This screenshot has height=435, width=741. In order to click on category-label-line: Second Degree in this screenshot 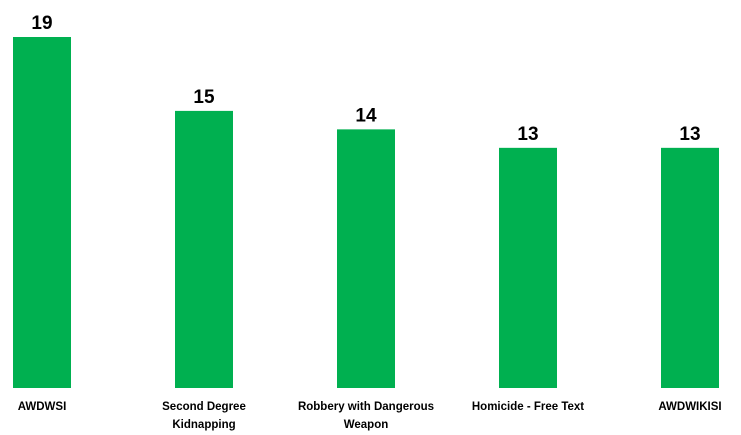, I will do `click(204, 407)`.